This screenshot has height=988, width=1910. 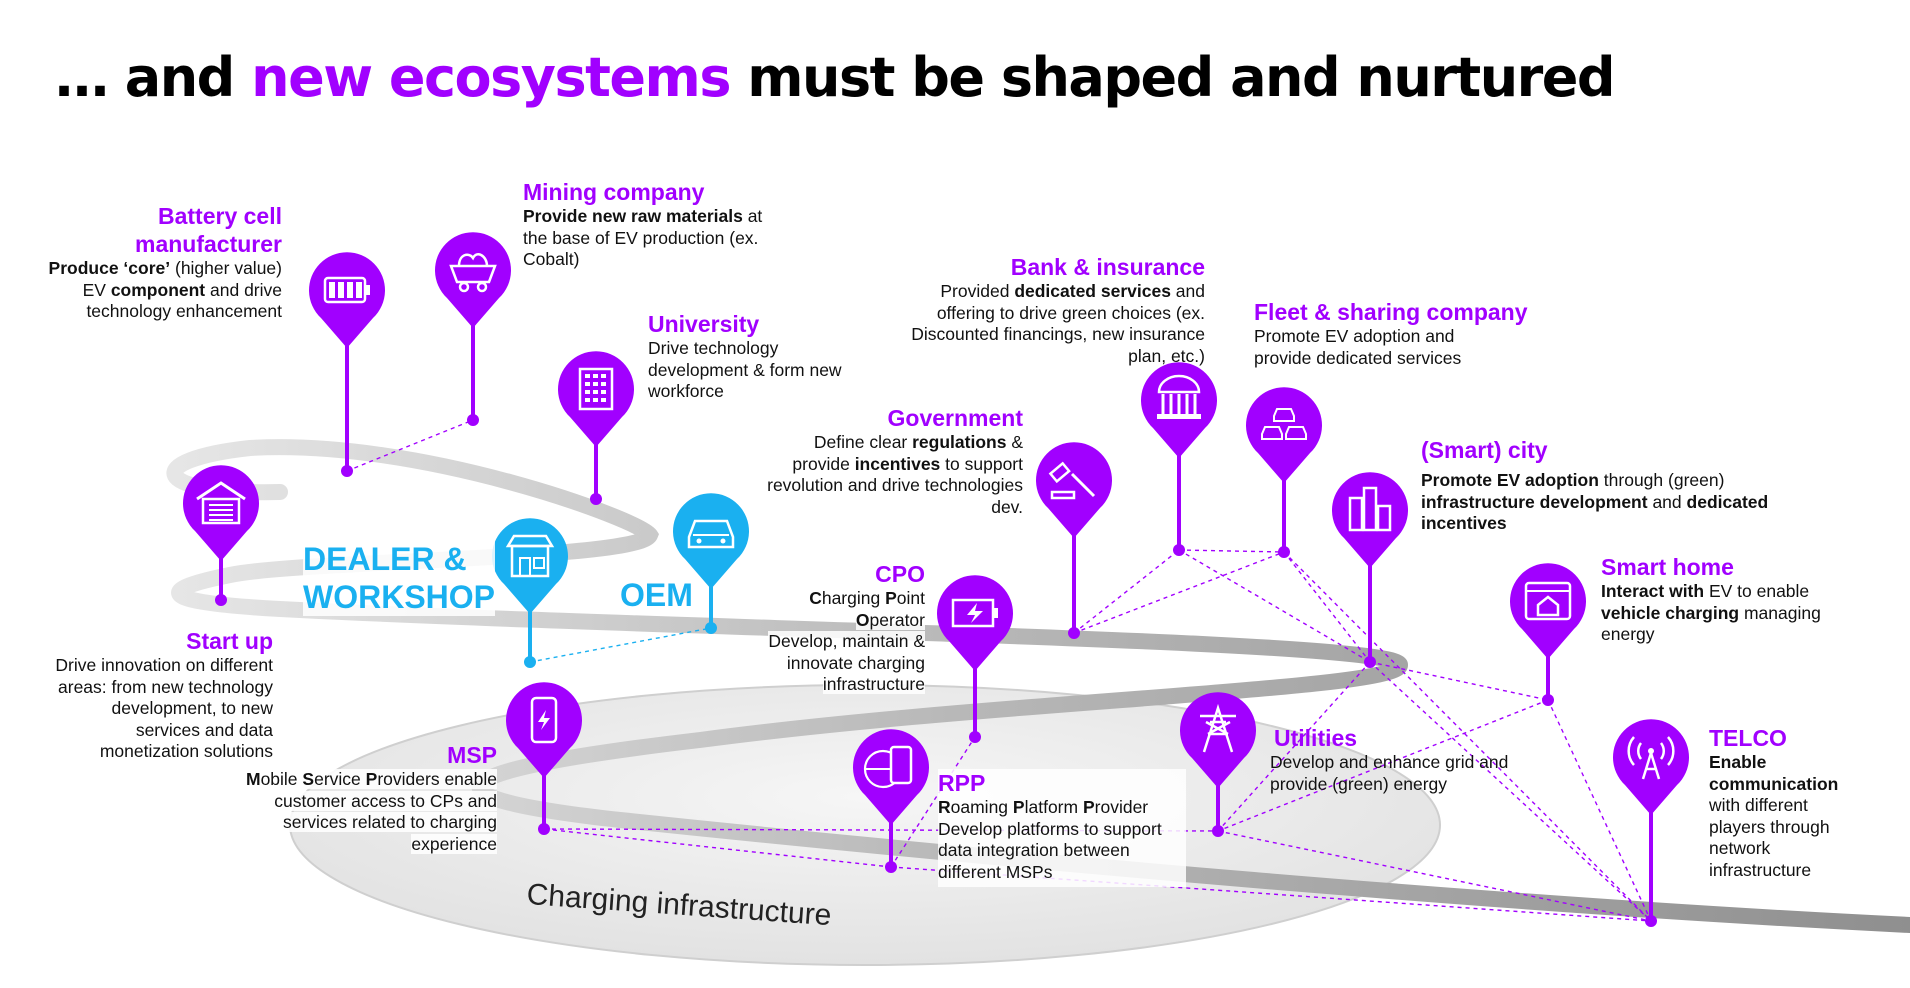 I want to click on link-rpp-msp, so click(x=717, y=848).